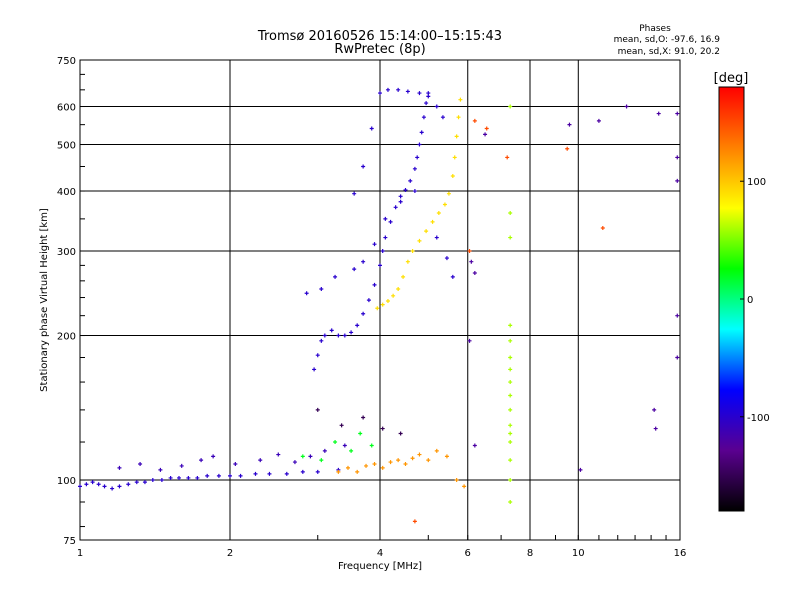 The image size is (800, 600). I want to click on y-tick-label: 600, so click(66, 108).